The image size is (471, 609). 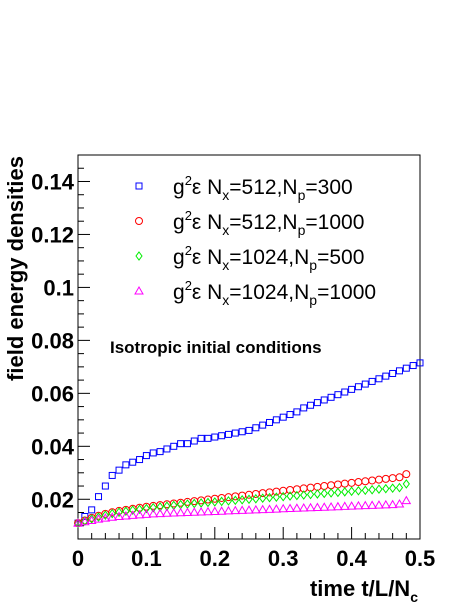 I want to click on x-tick-label: 0.4, so click(x=351, y=558).